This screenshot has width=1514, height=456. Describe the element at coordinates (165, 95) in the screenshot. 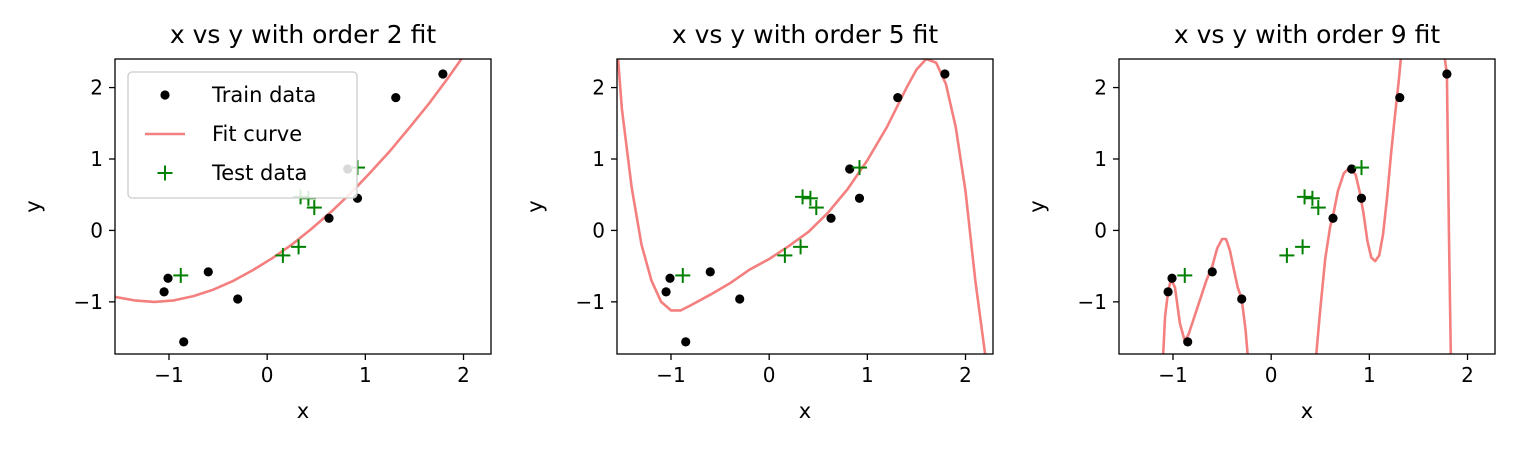

I see `legend-marker-train` at that location.